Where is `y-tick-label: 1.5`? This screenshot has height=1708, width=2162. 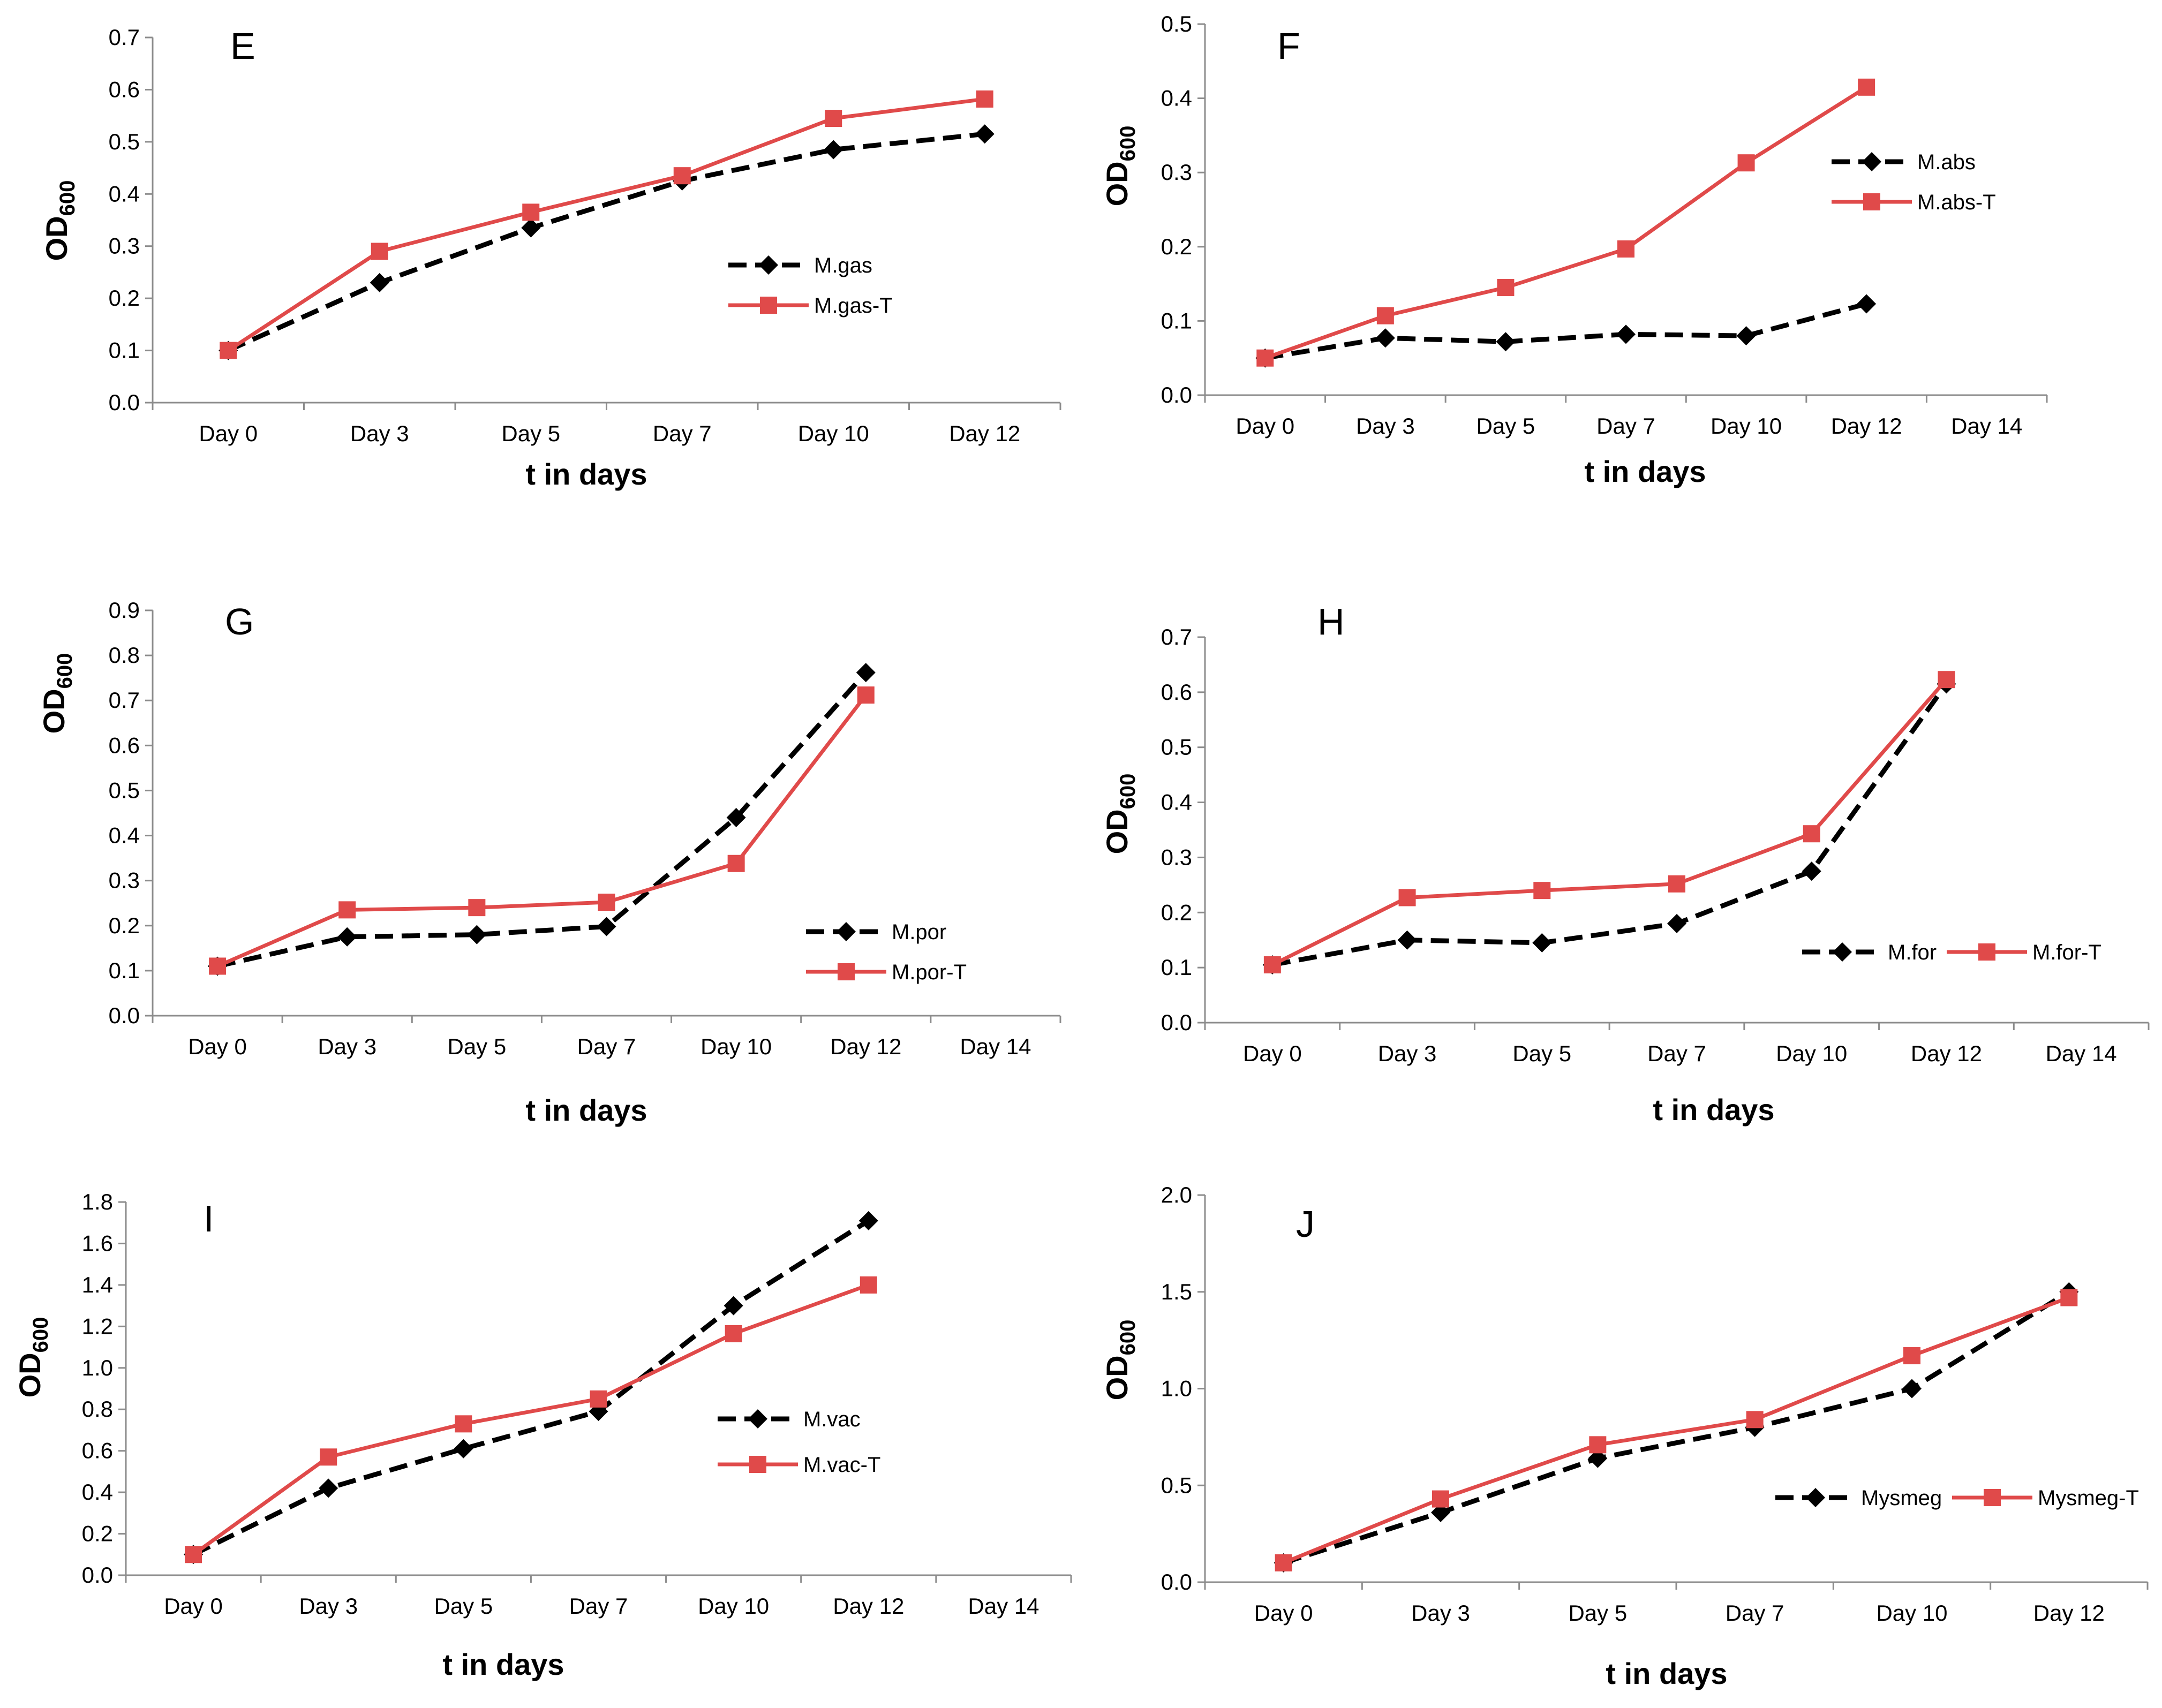
y-tick-label: 1.5 is located at coordinates (1176, 1291).